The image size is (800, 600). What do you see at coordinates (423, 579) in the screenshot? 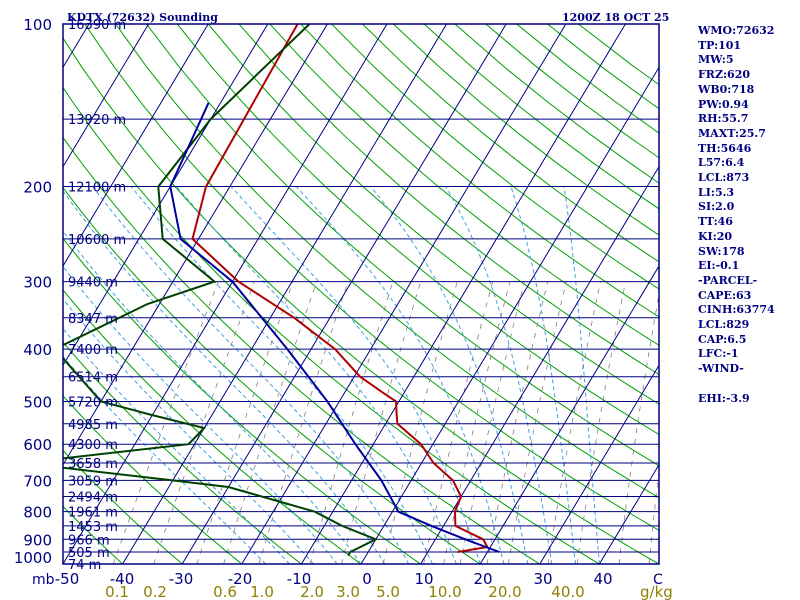
I see `temperature-label: 10` at bounding box center [423, 579].